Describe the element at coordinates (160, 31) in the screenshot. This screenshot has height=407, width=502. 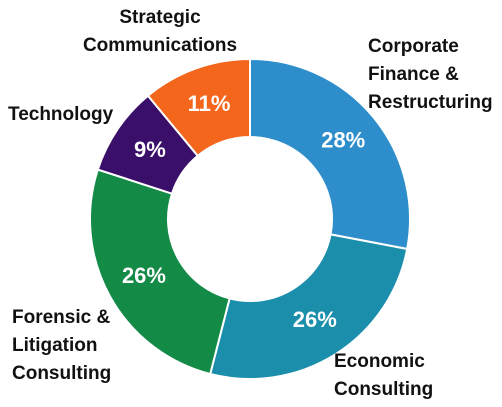
I see `category-label: Strategic Communications` at that location.